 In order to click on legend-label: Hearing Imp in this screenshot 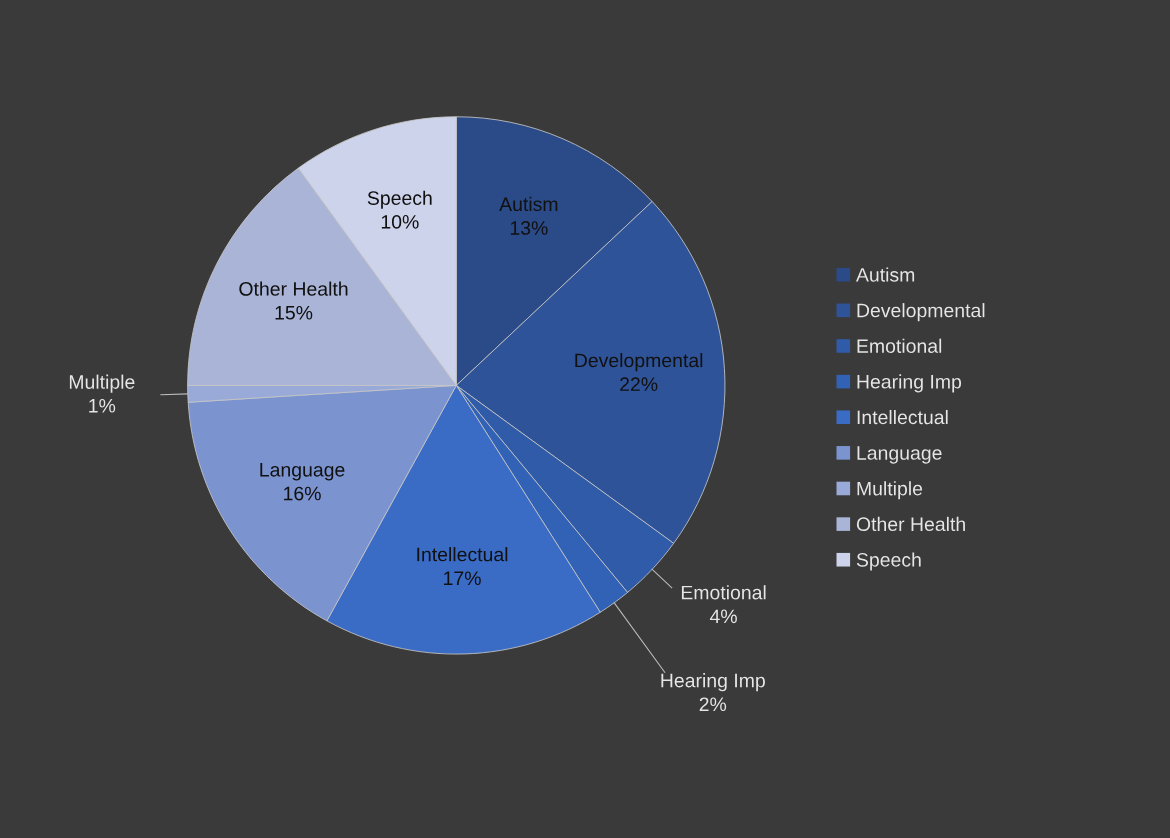, I will do `click(909, 383)`.